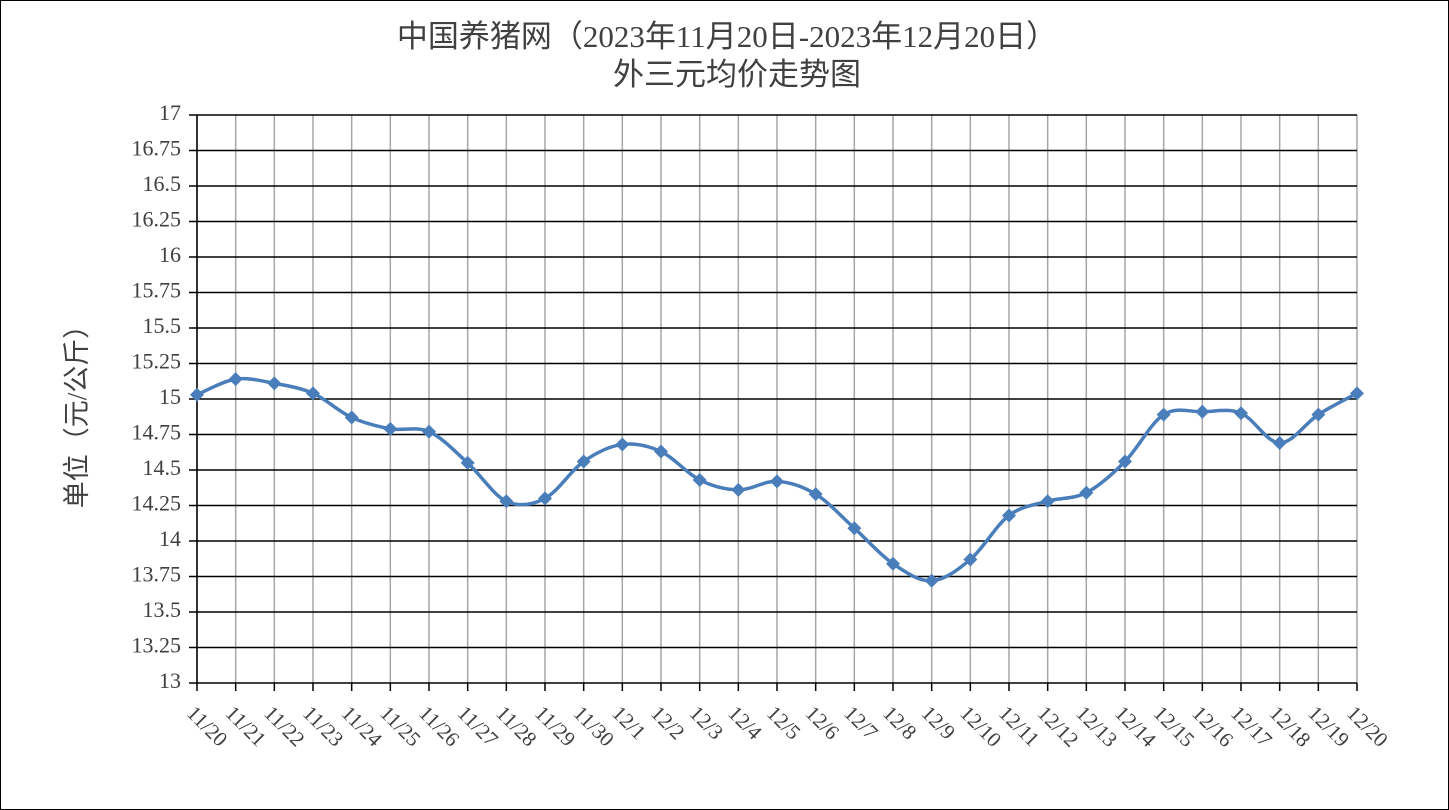 The image size is (1449, 810). I want to click on y-tick-label: 16.25, so click(157, 219).